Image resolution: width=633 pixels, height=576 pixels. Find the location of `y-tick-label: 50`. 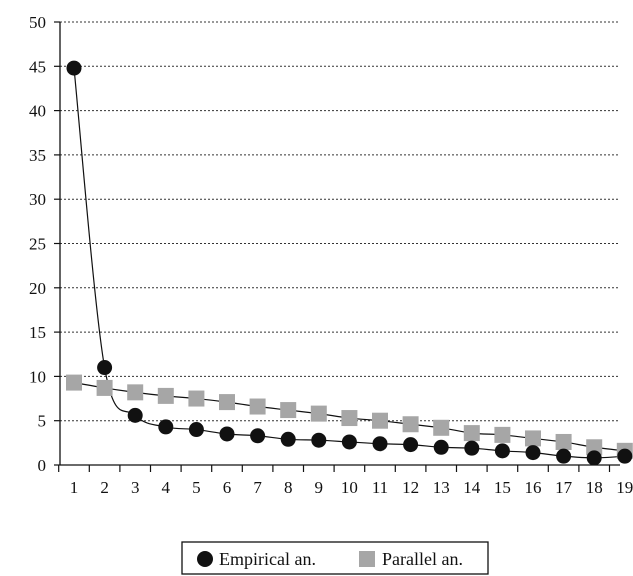

y-tick-label: 50 is located at coordinates (37, 22).